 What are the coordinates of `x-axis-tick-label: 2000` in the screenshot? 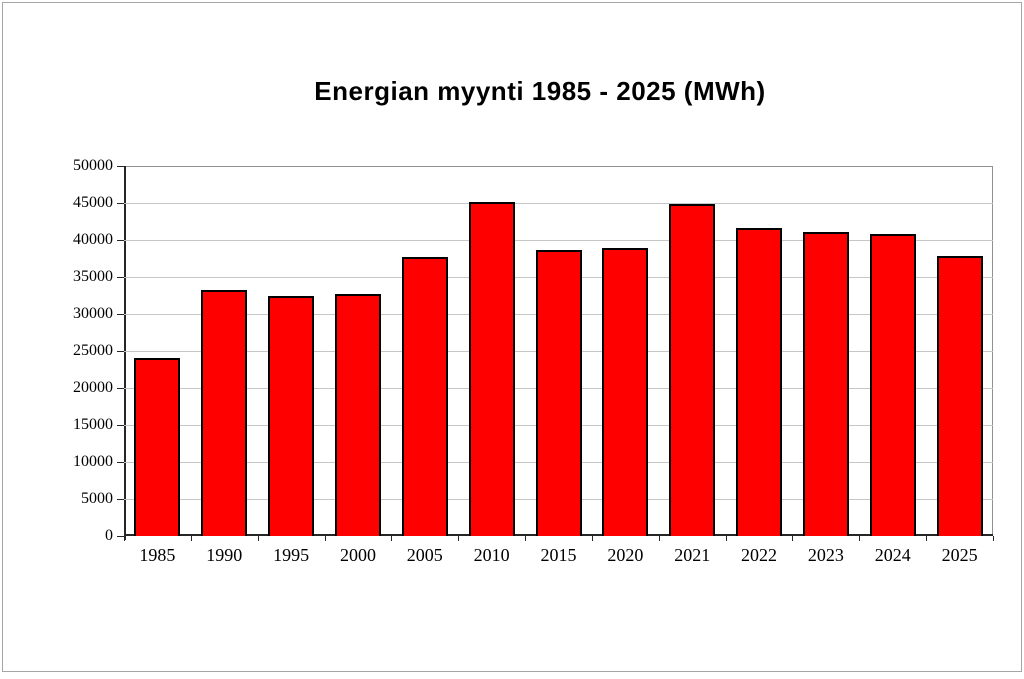 It's located at (357, 555).